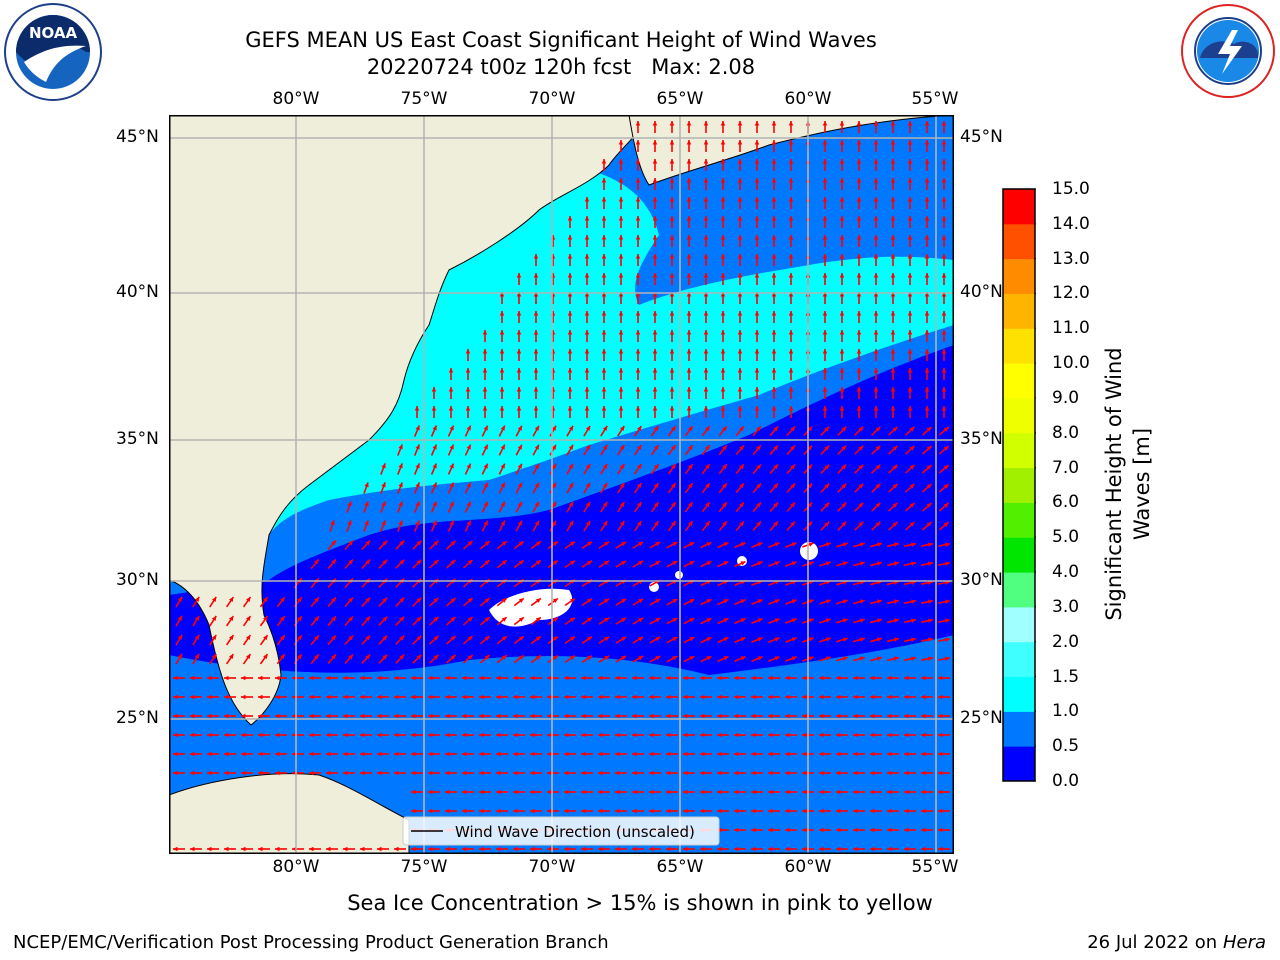 The height and width of the screenshot is (960, 1280). I want to click on map-legend: Wind Wave Direction (unscaled), so click(561, 831).